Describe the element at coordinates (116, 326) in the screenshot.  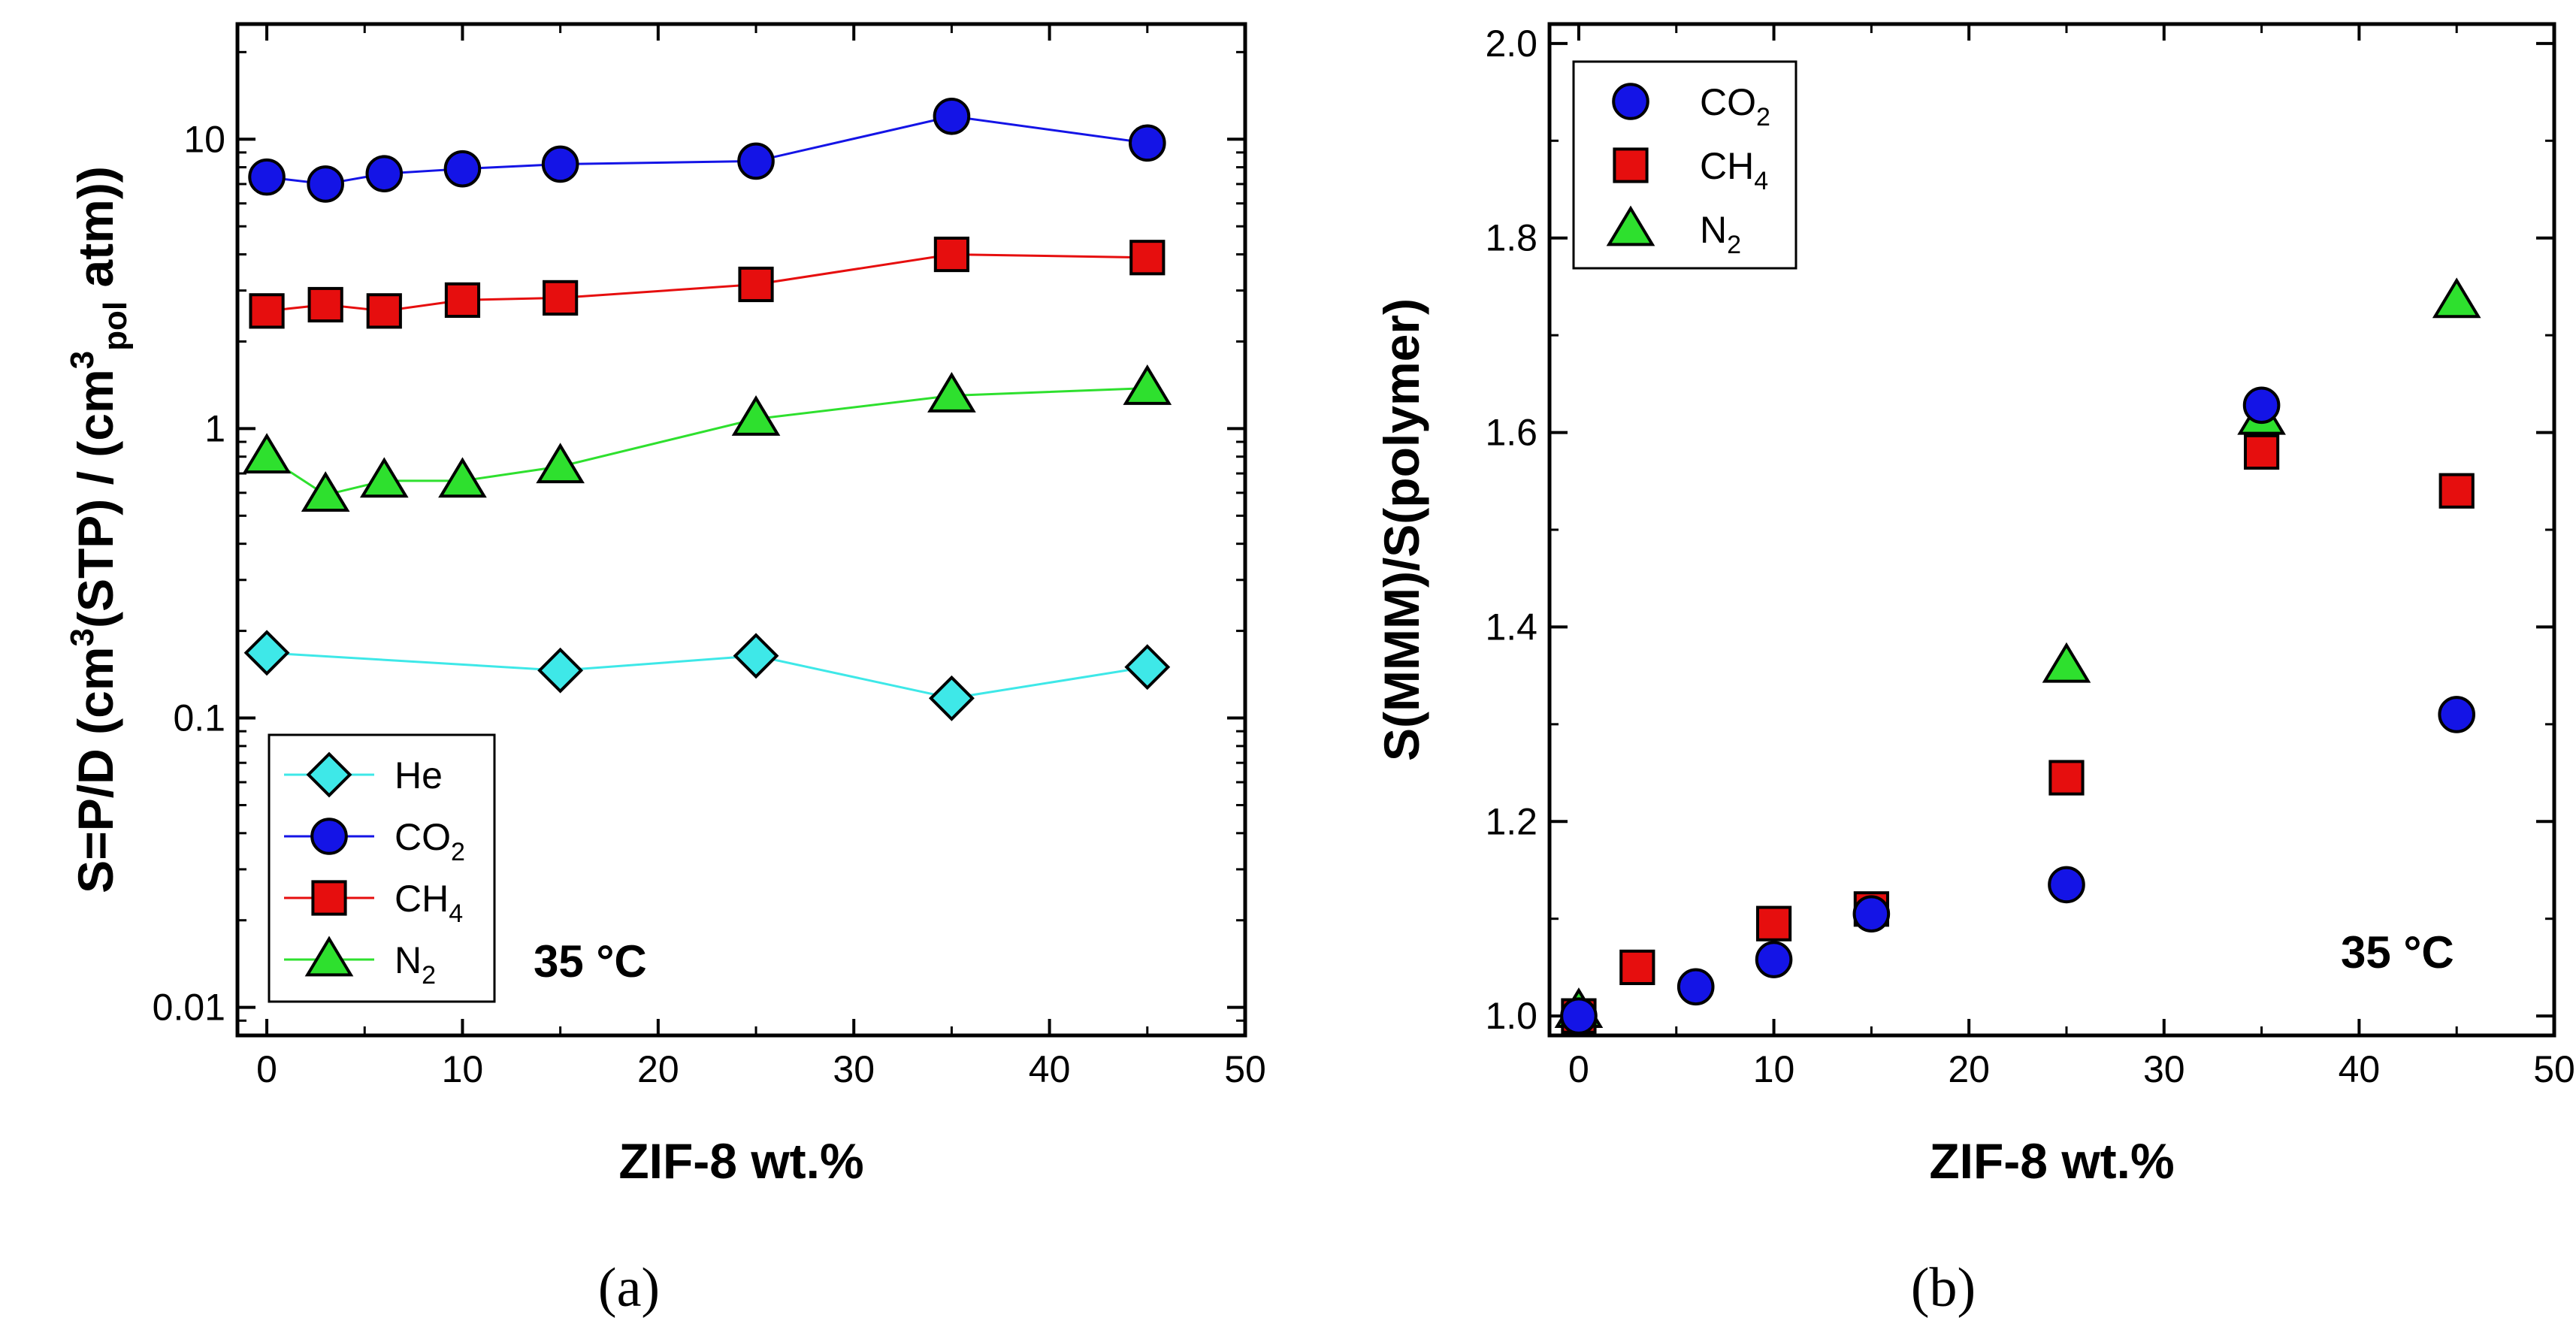
I see `y-axis-title-part: pol` at that location.